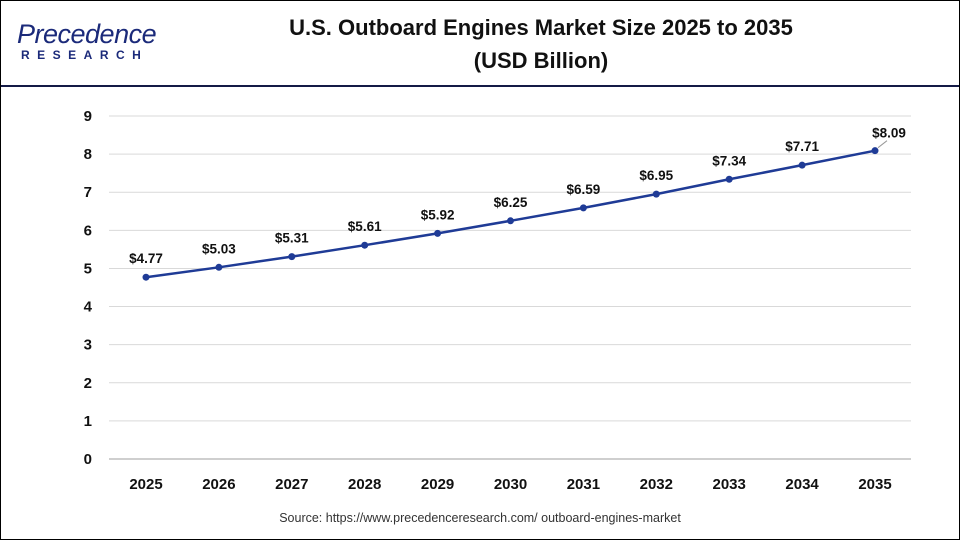 The height and width of the screenshot is (540, 960). Describe the element at coordinates (438, 214) in the screenshot. I see `data-label: $5.92` at that location.